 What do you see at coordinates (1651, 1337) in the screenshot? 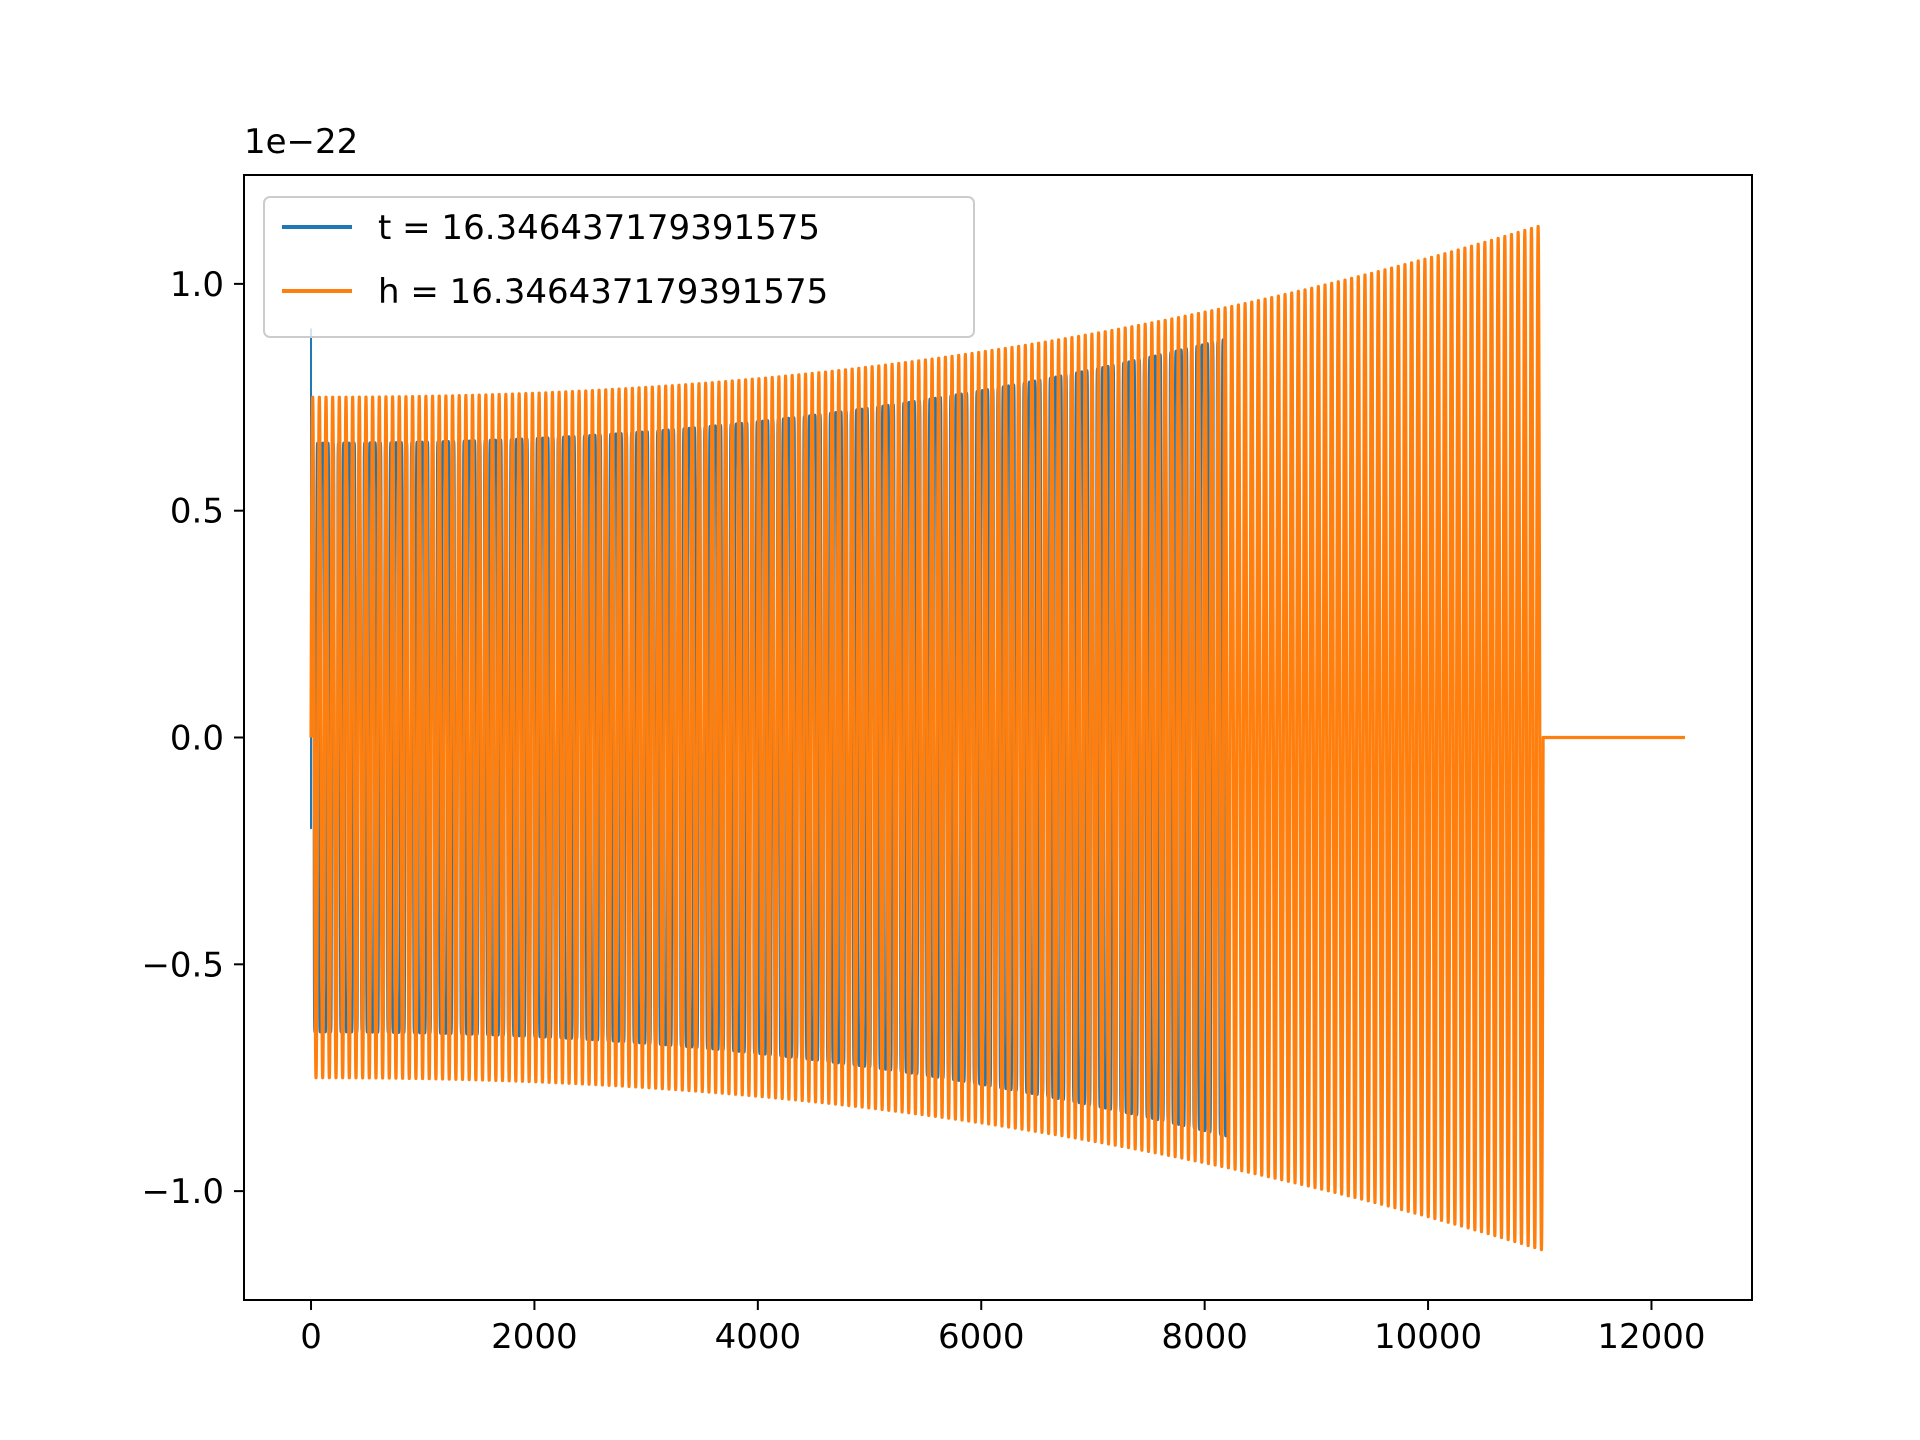
I see `x-tick-label: 12000` at bounding box center [1651, 1337].